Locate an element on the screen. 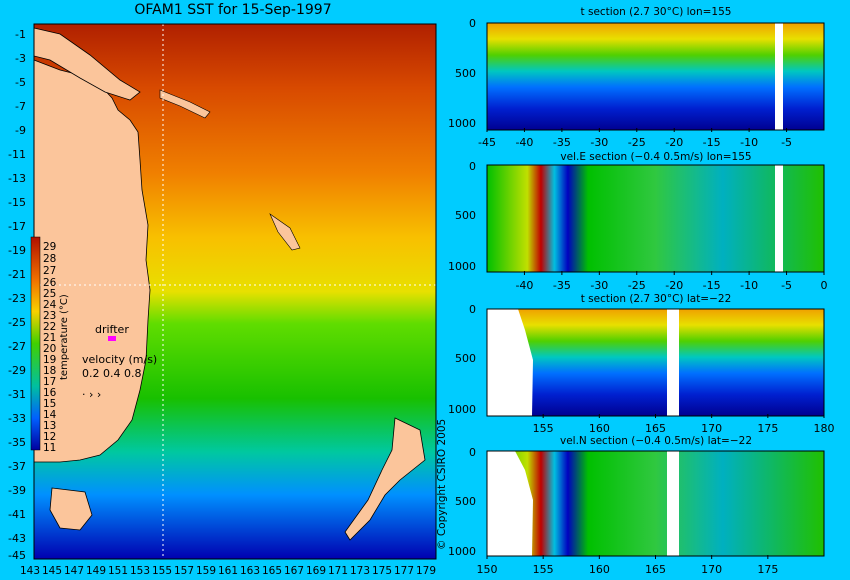 The image size is (850, 580). colorbar-tick: 15 is located at coordinates (49, 404).